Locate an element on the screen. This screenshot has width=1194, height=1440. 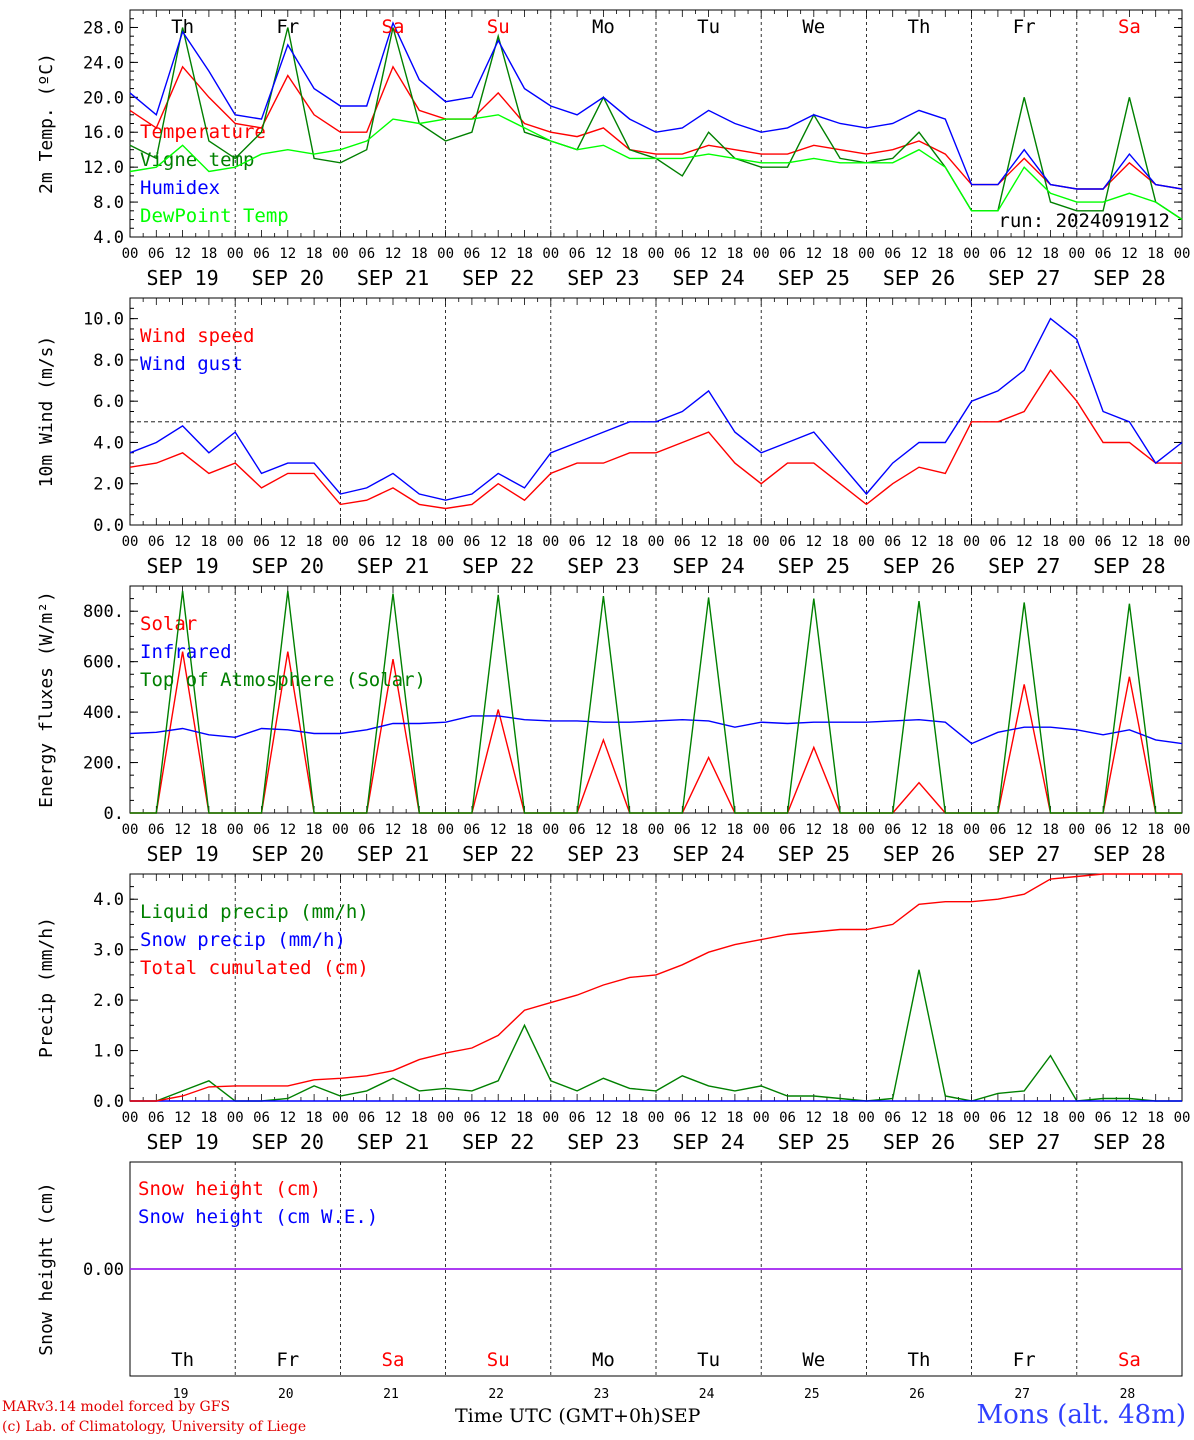
legend-entry: Infrared is located at coordinates (186, 652).